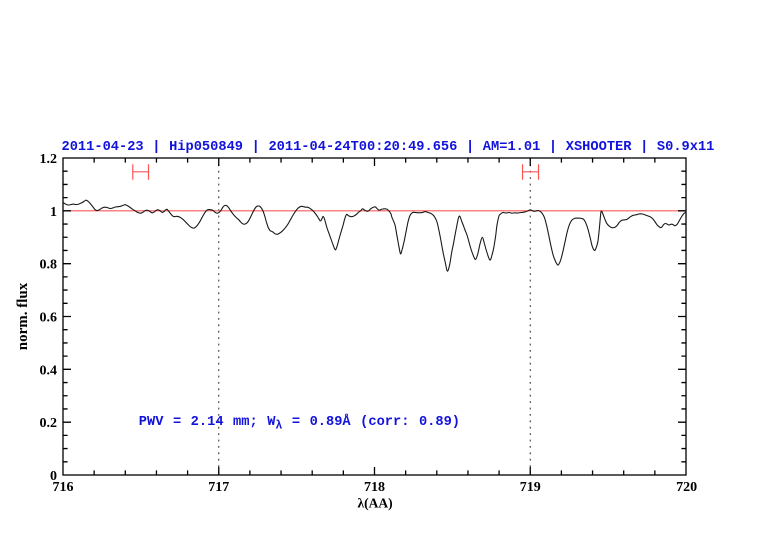 The height and width of the screenshot is (542, 782). Describe the element at coordinates (686, 487) in the screenshot. I see `svg-text: 720` at that location.